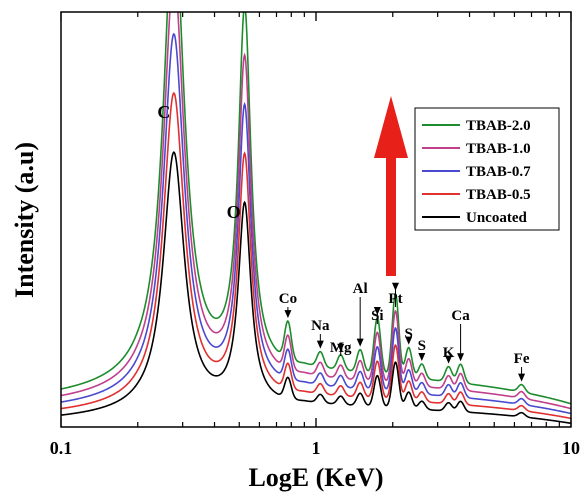 The width and height of the screenshot is (584, 496). What do you see at coordinates (498, 126) in the screenshot?
I see `legend-label-0: TBAB-2.0` at bounding box center [498, 126].